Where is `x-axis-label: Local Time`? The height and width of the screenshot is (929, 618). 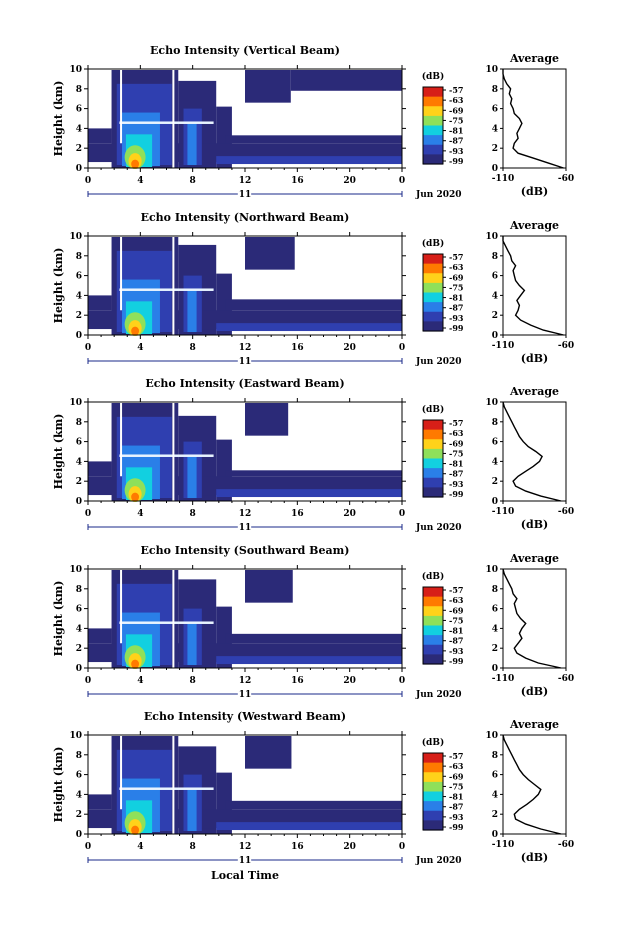 x-axis-label: Local Time is located at coordinates (245, 875).